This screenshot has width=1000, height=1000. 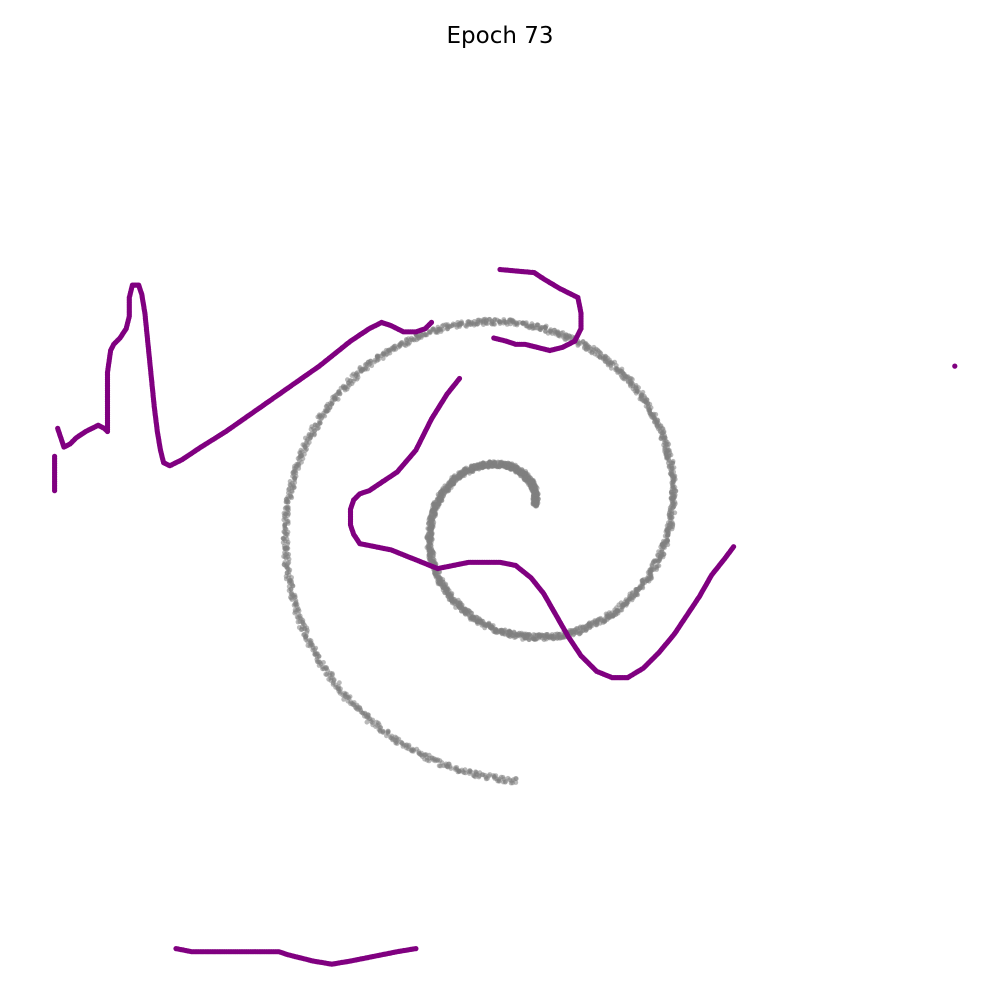 I want to click on chart-title: Epoch 73, so click(x=500, y=36).